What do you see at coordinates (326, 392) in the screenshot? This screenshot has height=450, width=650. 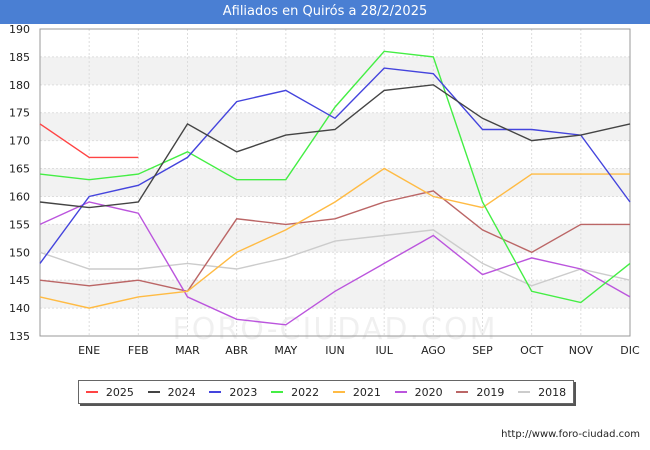 I see `legend: 2025 2024 2023 2022 2021 2020 2019 2018` at bounding box center [326, 392].